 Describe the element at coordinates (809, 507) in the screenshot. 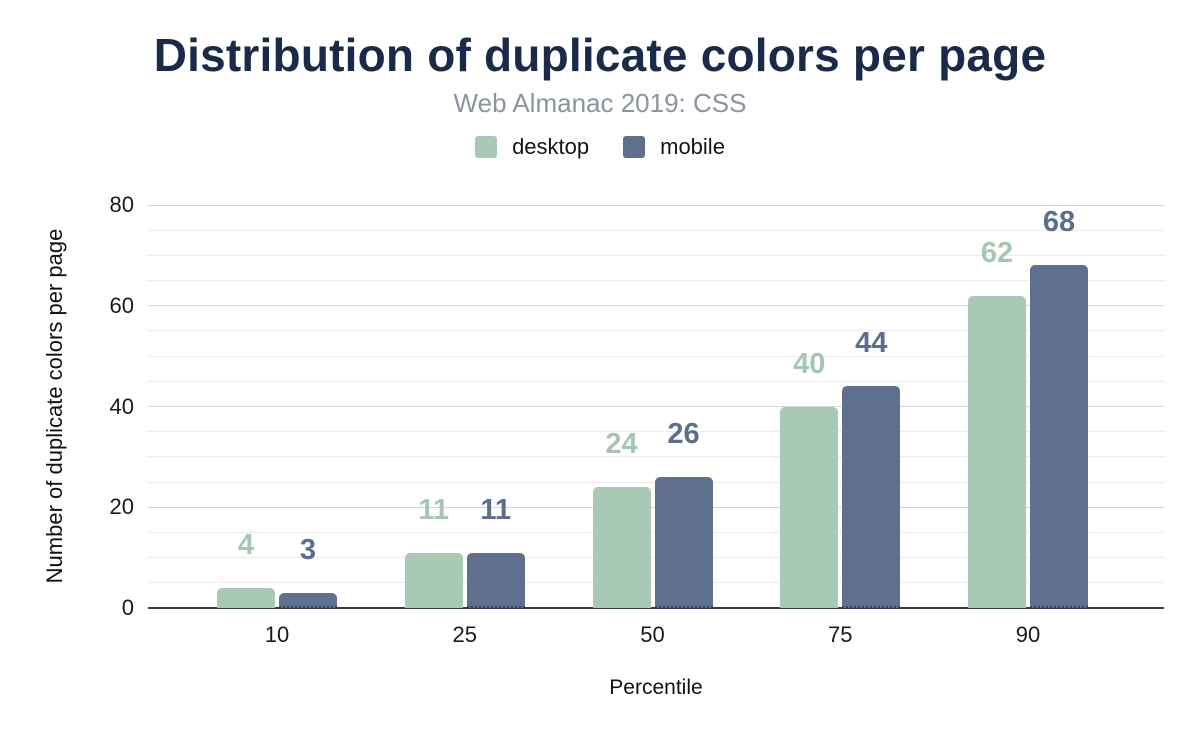

I see `bar-desktop-p75` at that location.